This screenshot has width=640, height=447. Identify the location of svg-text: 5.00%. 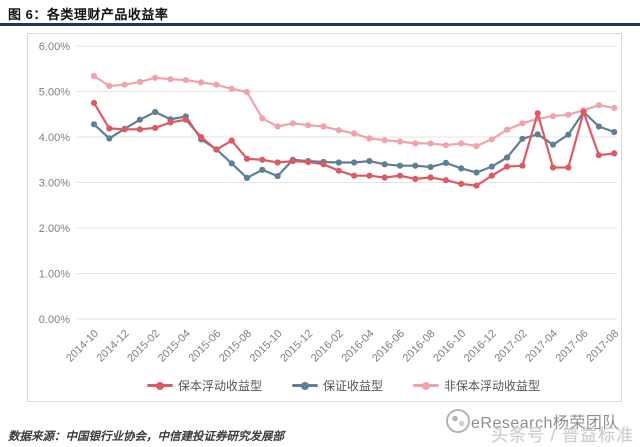
(54, 93).